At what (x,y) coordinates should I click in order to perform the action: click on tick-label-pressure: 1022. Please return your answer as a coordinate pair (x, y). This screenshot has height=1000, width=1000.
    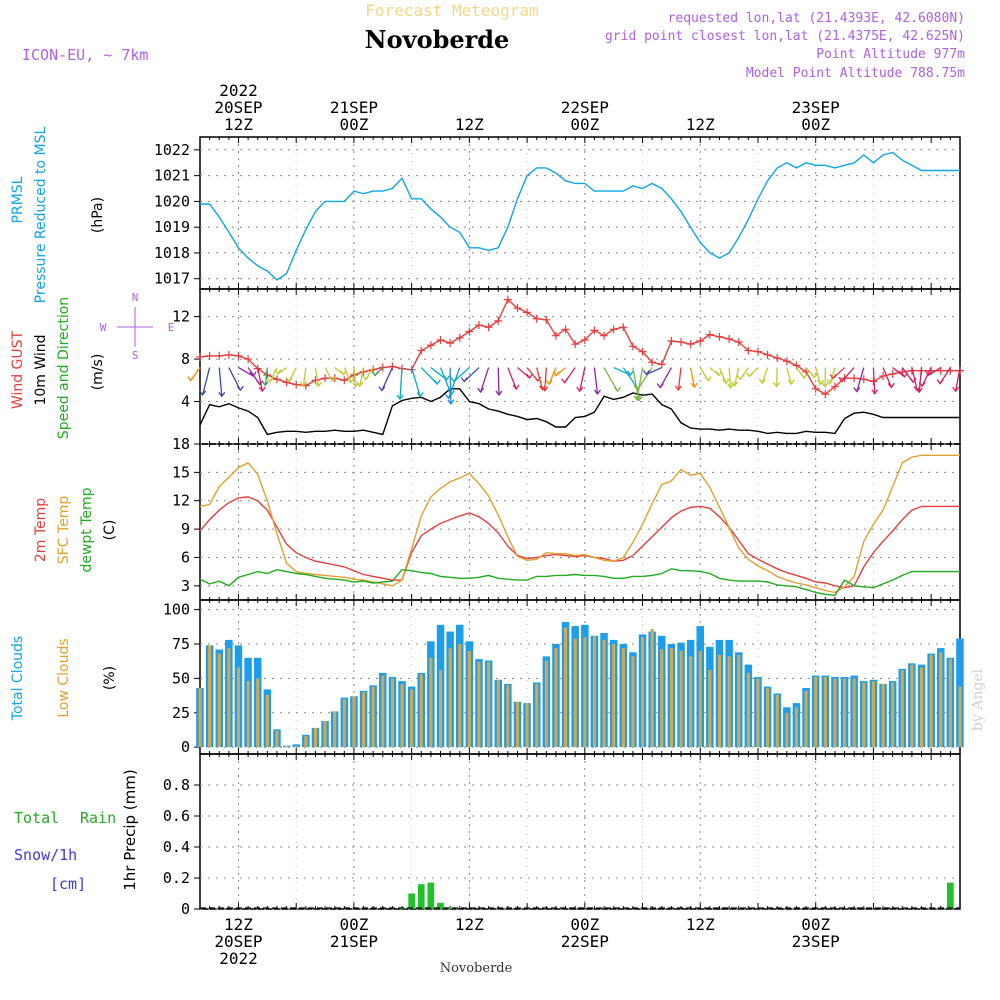
    Looking at the image, I should click on (172, 150).